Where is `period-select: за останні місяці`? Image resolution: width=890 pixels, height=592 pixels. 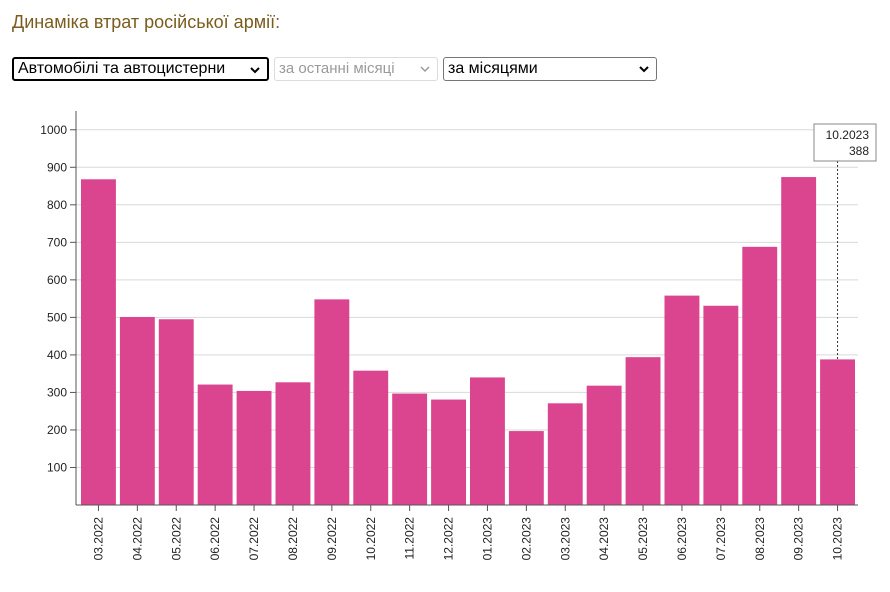 period-select: за останні місяці is located at coordinates (356, 69).